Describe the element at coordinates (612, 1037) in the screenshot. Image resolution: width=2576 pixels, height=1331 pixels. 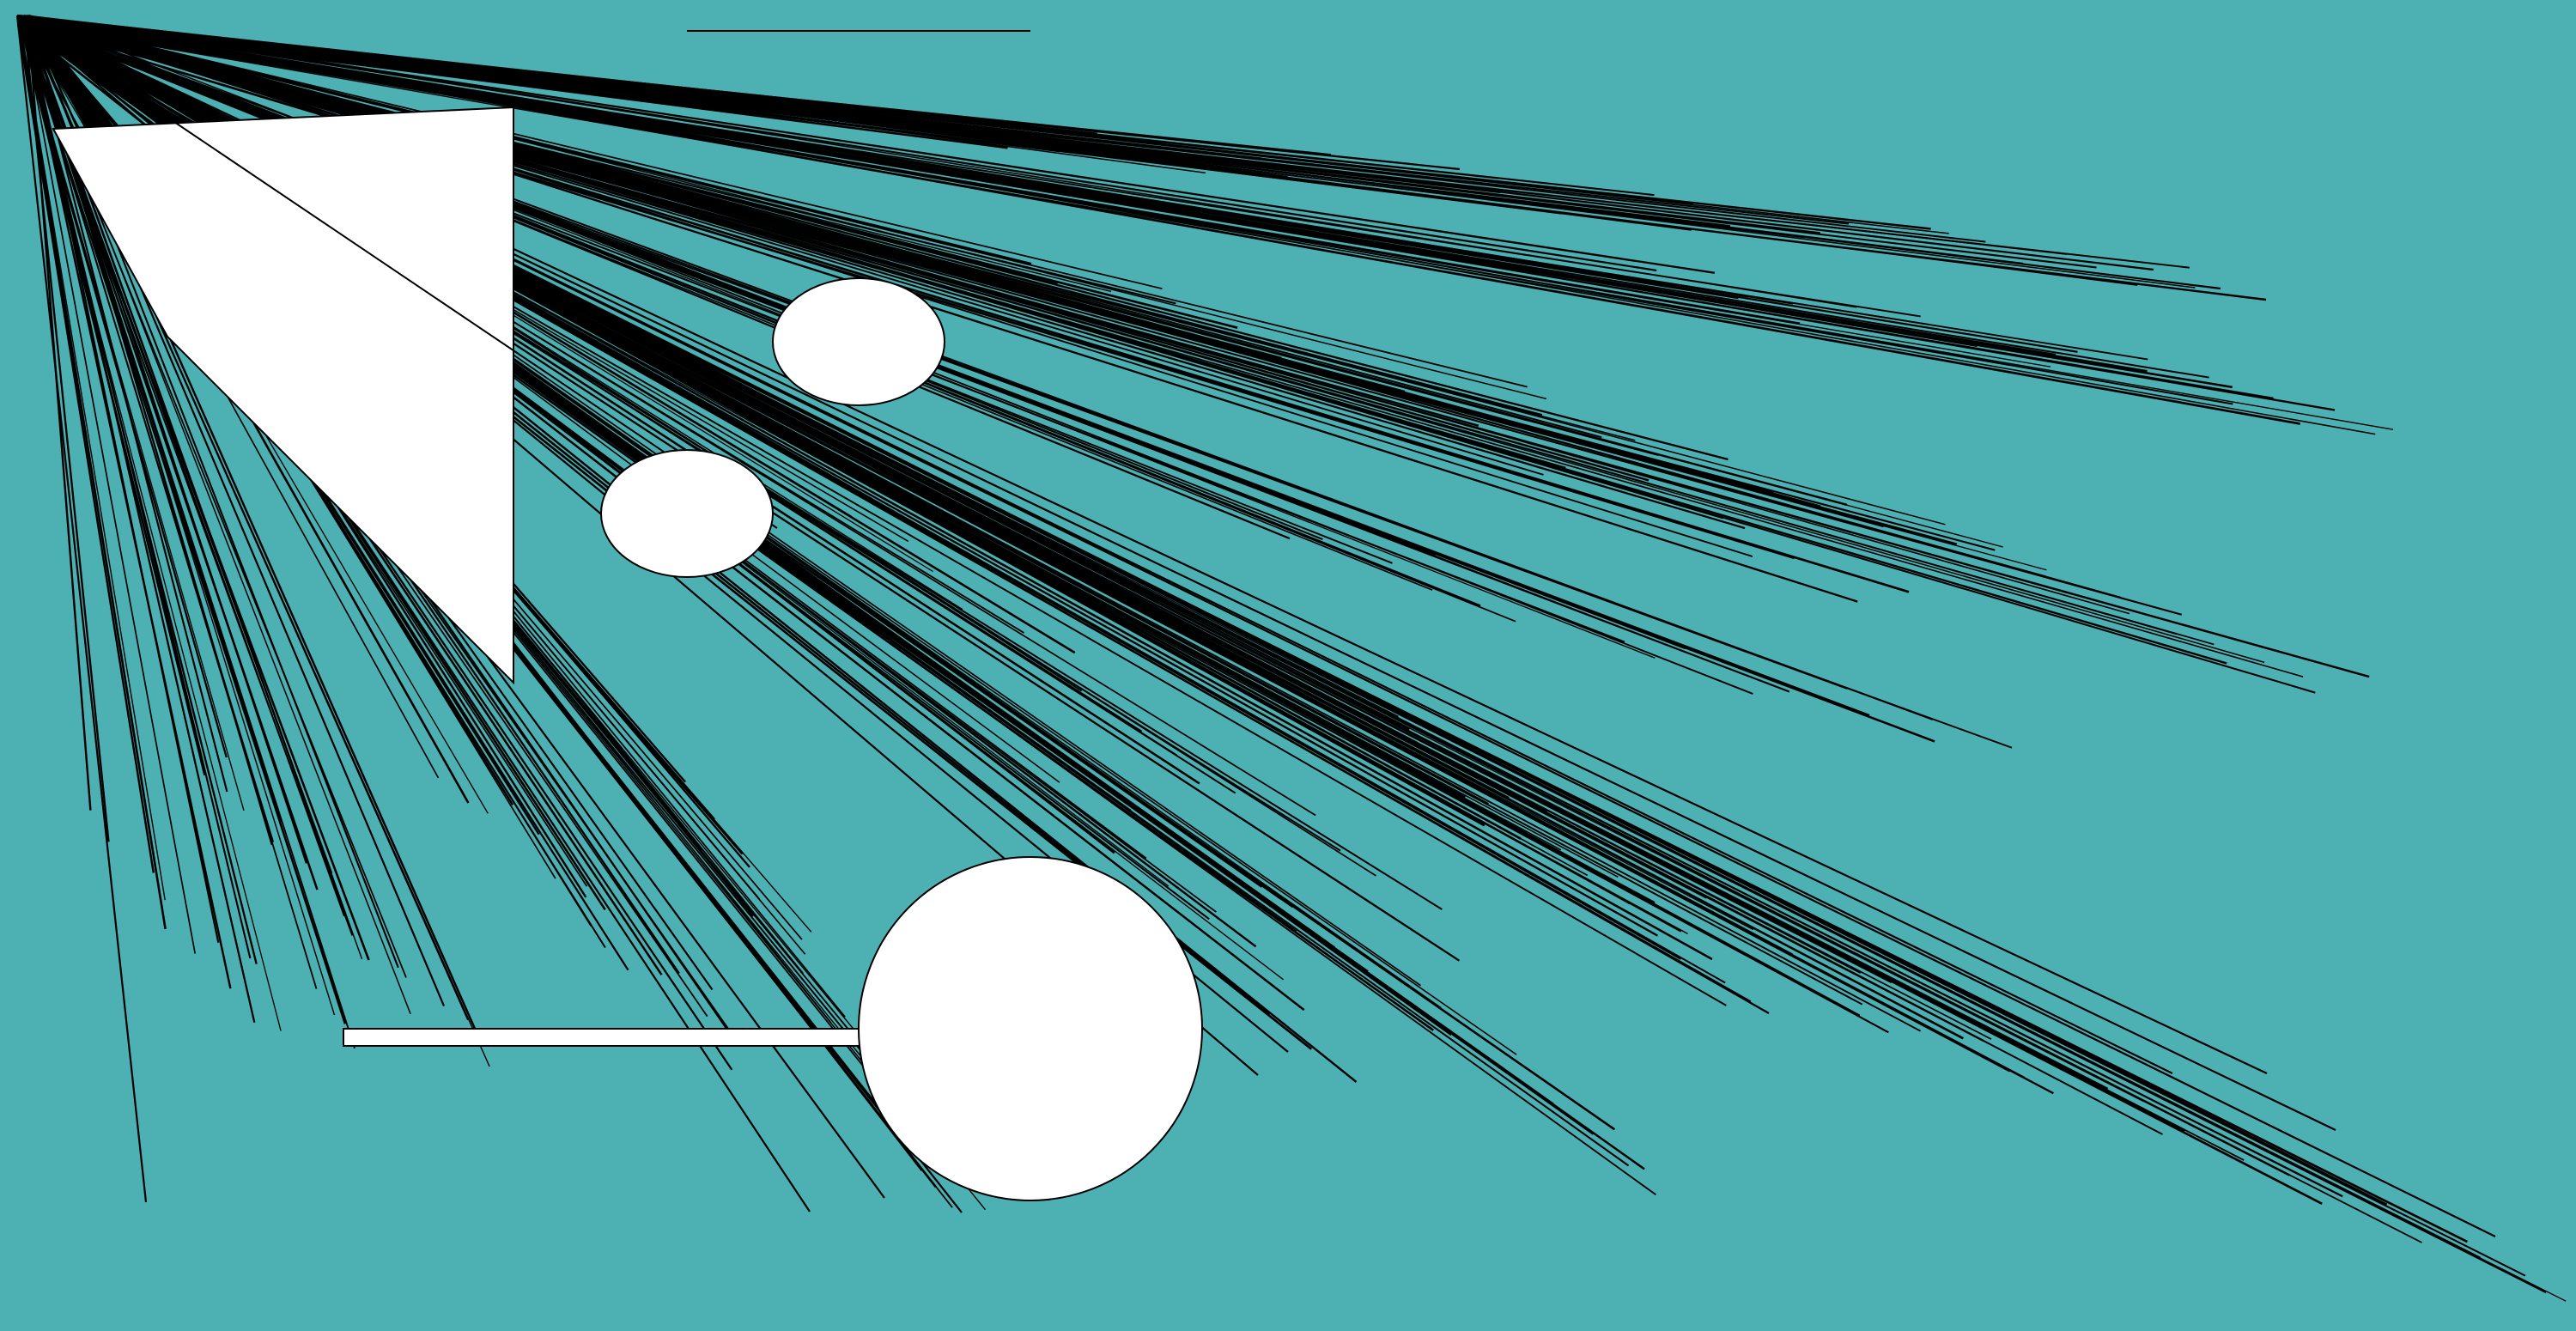
I see `white-horizontal-bar` at that location.